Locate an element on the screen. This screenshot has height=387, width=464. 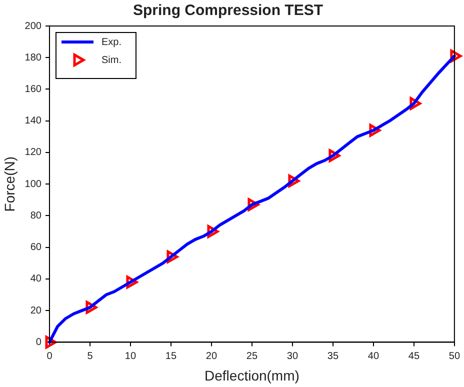
y-tick-label: 140 is located at coordinates (33, 121).